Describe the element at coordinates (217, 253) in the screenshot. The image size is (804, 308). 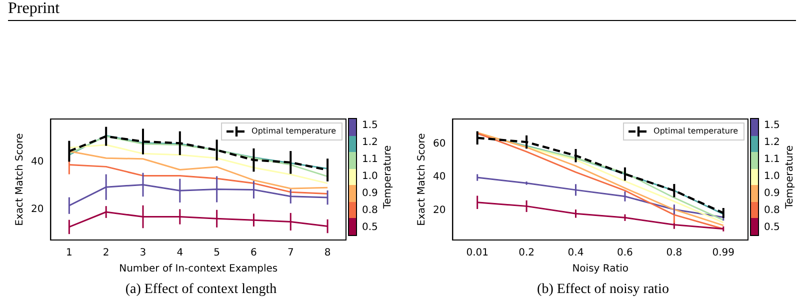
I see `x-tick-label: 5` at that location.